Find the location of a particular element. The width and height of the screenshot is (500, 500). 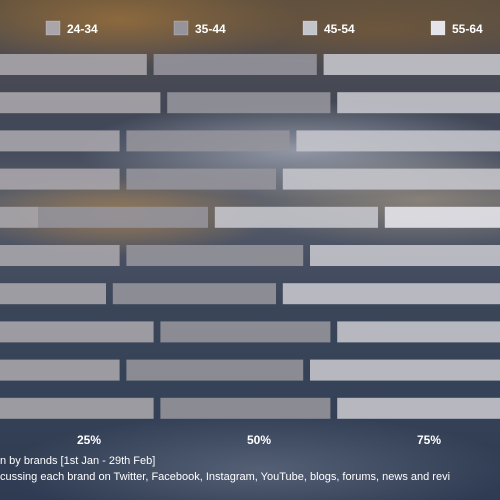

x-tick-label: 75% is located at coordinates (429, 440).